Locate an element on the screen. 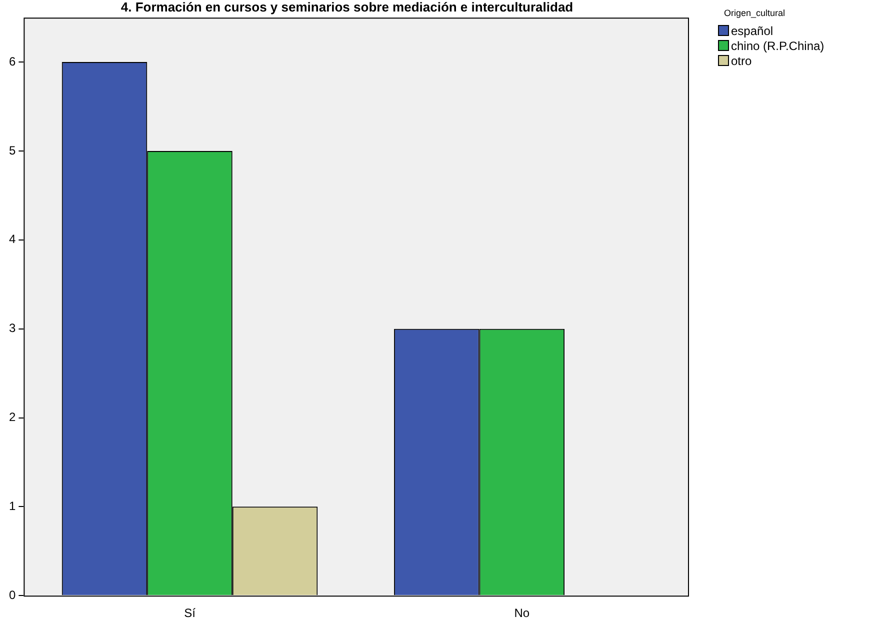  y-tick-label: 4 is located at coordinates (12, 239).